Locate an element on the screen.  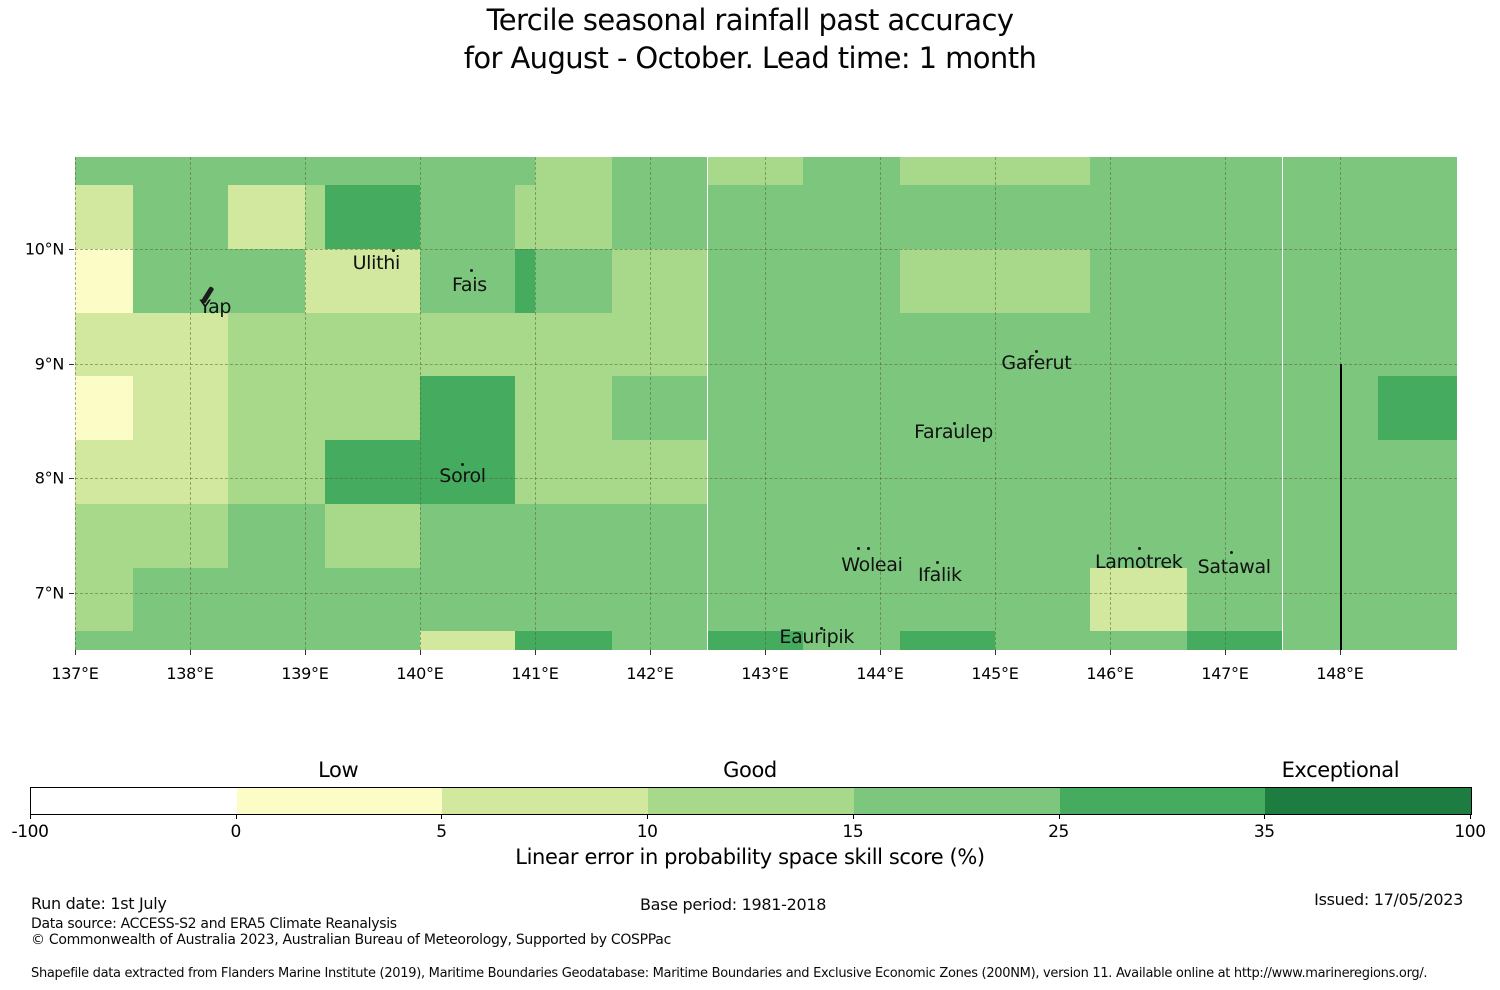
island-label-woleai: Woleai is located at coordinates (872, 565).